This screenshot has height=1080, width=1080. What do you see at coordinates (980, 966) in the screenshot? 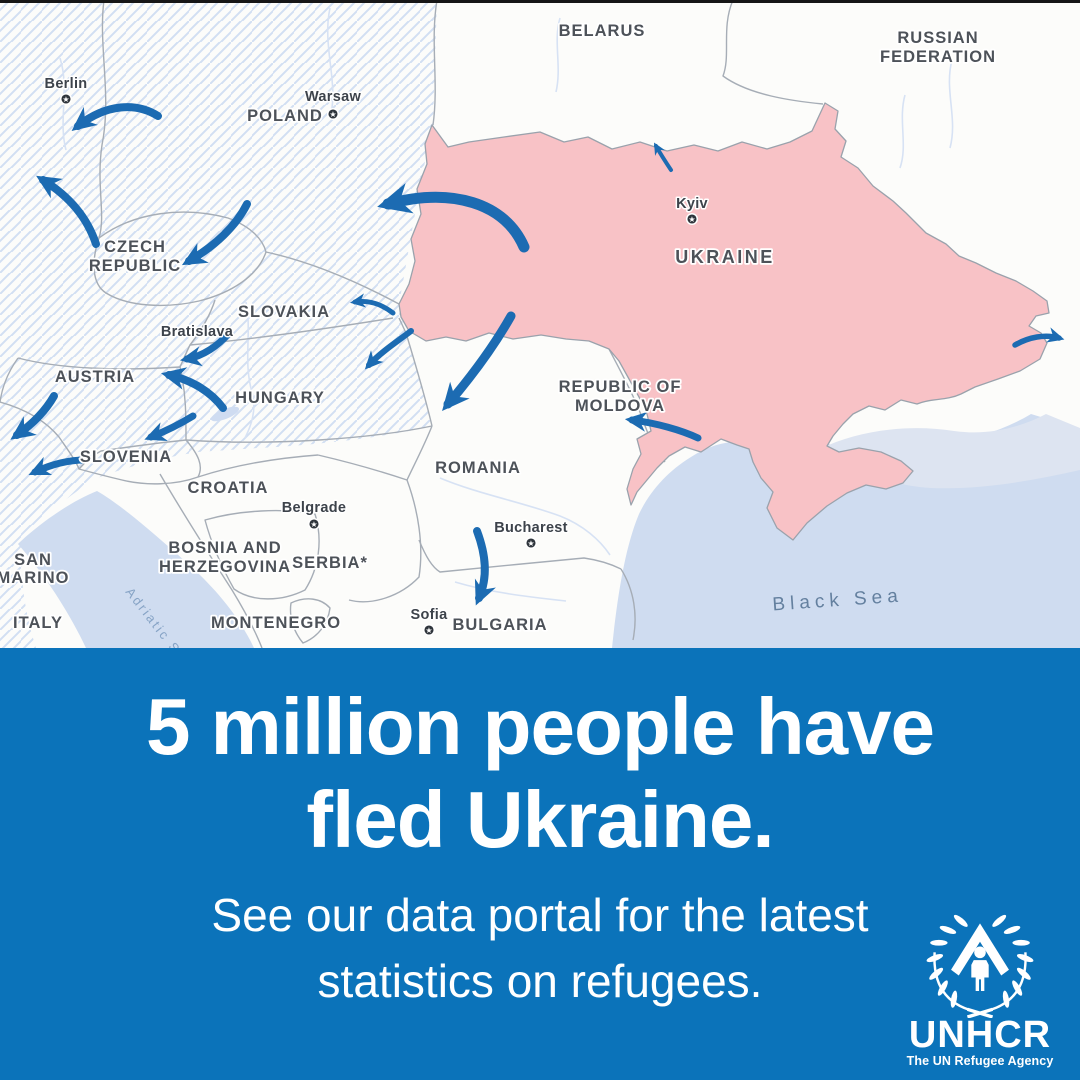
I see `unhcr-emblem-icon` at bounding box center [980, 966].